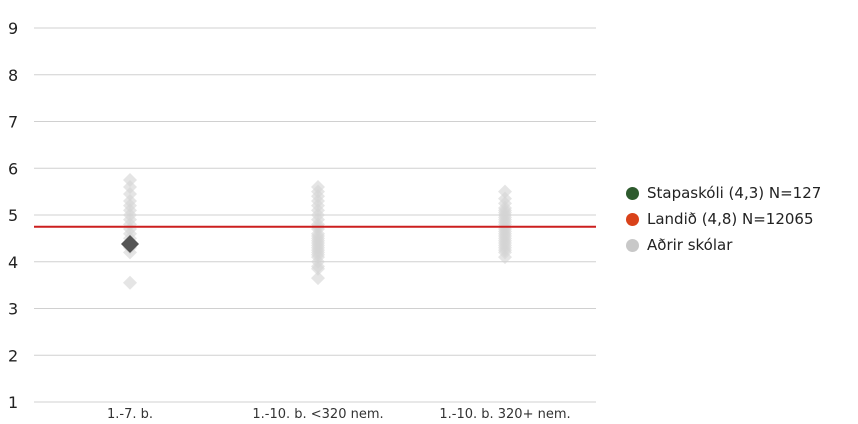 This screenshot has width=858, height=424. What do you see at coordinates (632, 193) in the screenshot?
I see `legend-dot-stapaskoli` at bounding box center [632, 193].